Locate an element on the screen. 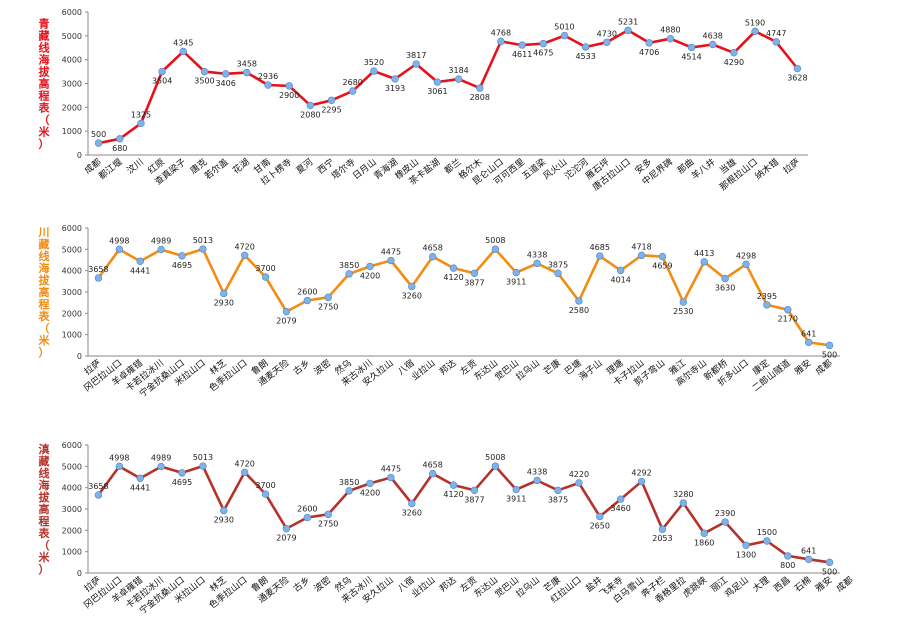 Image resolution: width=900 pixels, height=636 pixels. x-tick-label: 鸡足山 is located at coordinates (736, 587).